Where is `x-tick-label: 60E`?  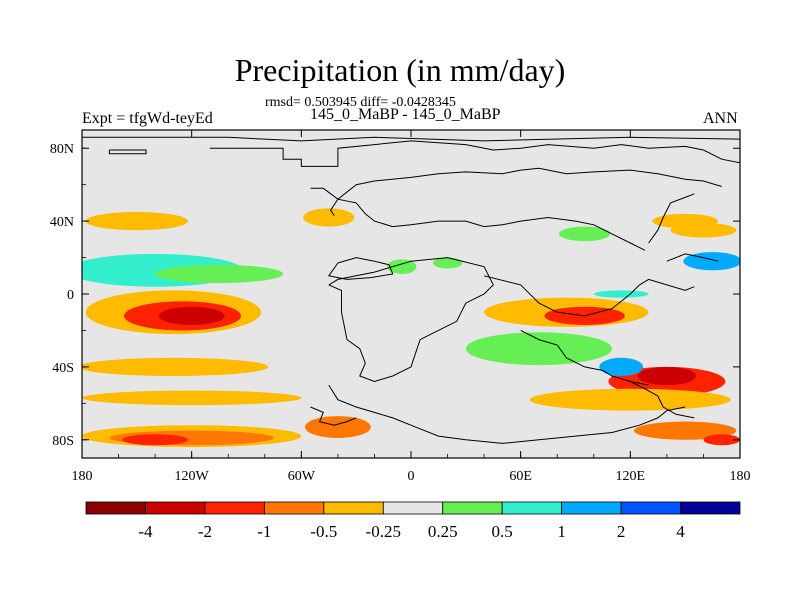
x-tick-label: 60E is located at coordinates (520, 476).